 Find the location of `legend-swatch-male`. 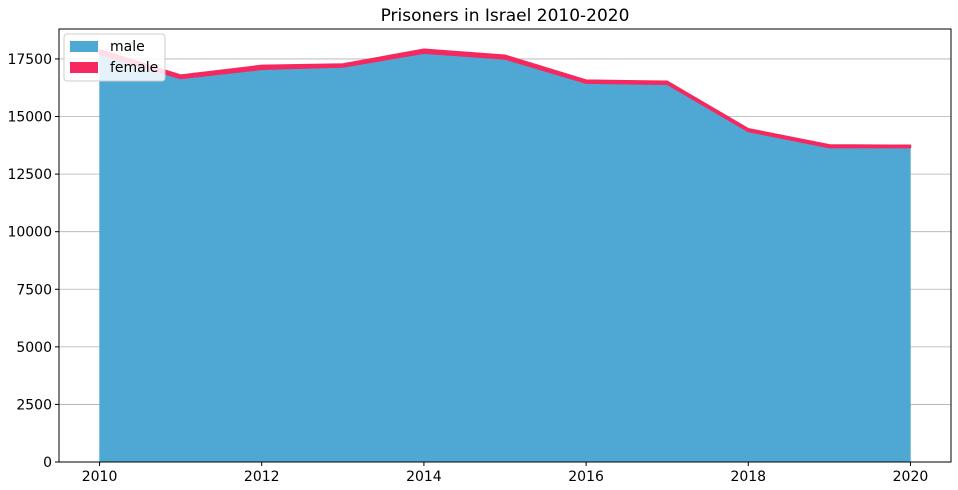

legend-swatch-male is located at coordinates (84, 46).